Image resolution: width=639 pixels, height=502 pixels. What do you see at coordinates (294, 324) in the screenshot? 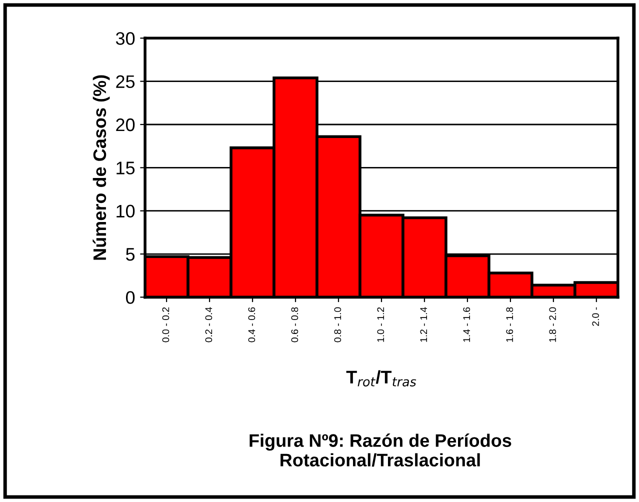
I see `x-tick-label: 0.6 - 0.8` at bounding box center [294, 324].